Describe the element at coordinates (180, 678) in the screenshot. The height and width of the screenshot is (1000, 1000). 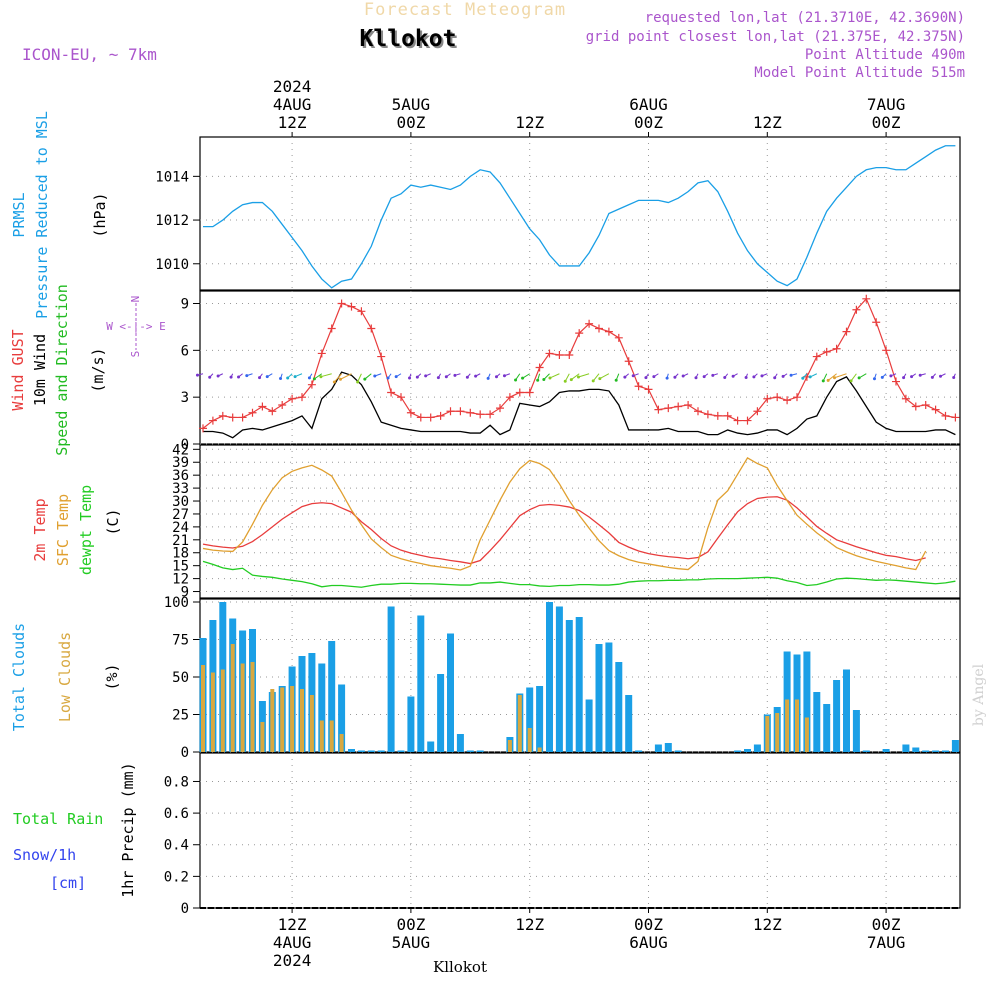
I see `clouds-tick-label: 50` at that location.